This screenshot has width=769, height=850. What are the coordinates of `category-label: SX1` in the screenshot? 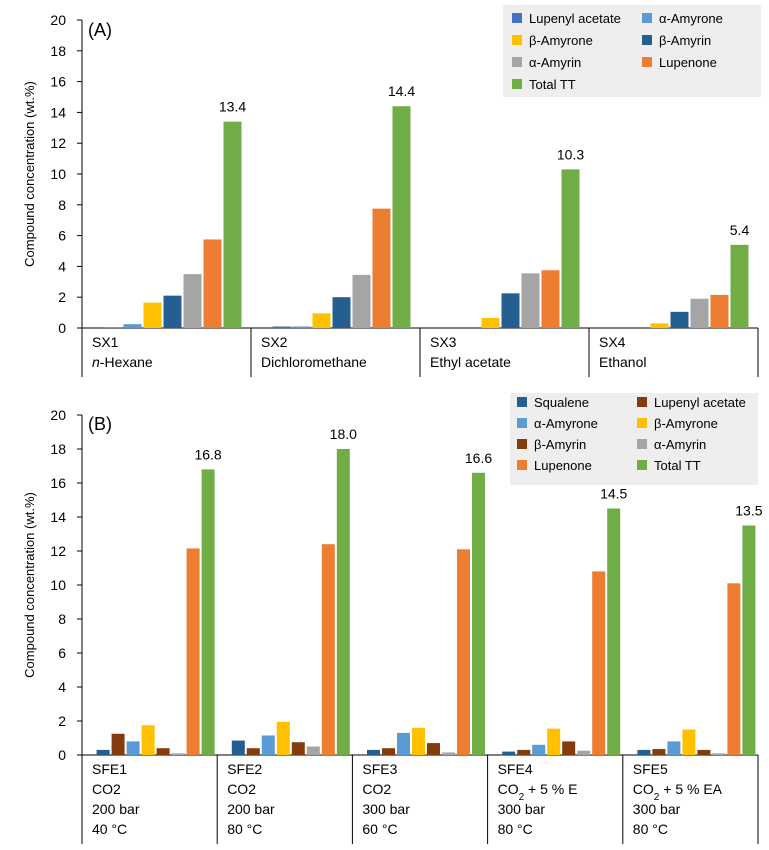 It's located at (105, 342).